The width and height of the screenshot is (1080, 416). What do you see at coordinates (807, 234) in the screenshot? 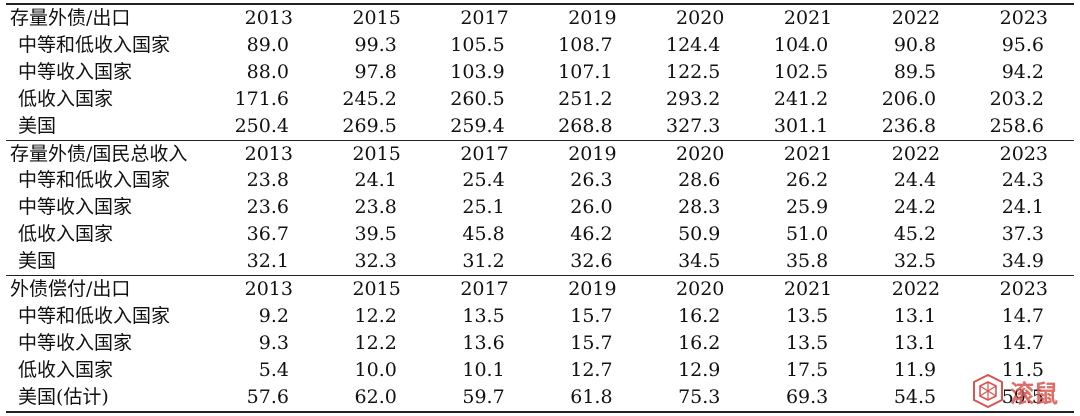
I see `value-cell: 51.0` at bounding box center [807, 234].